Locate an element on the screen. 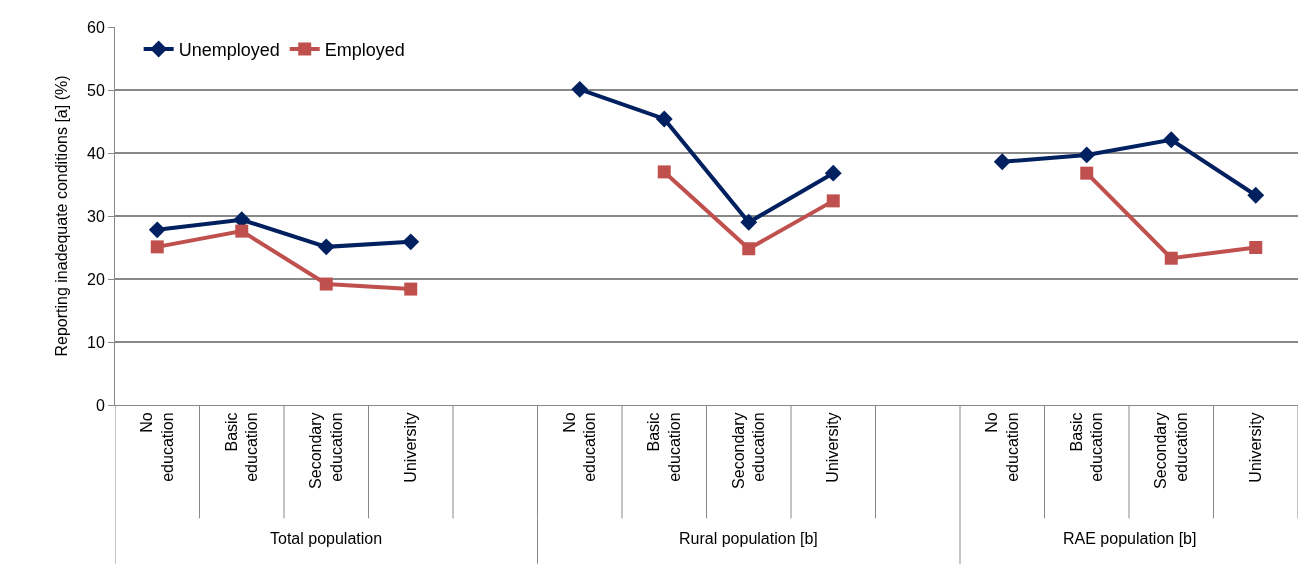 The height and width of the screenshot is (573, 1304). text: RAE population [b] is located at coordinates (1130, 538).